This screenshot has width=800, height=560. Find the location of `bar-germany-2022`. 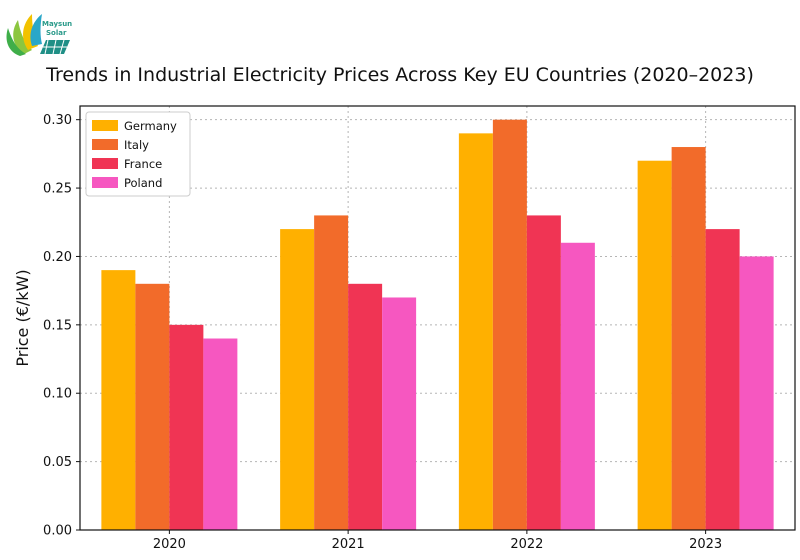

bar-germany-2022 is located at coordinates (475, 331).